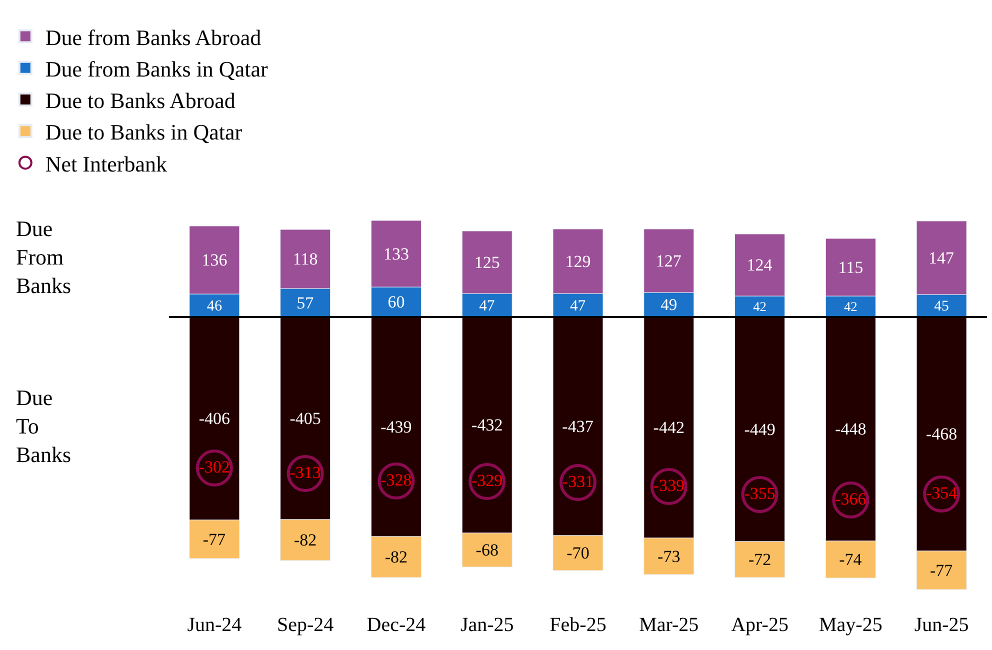  I want to click on legend-label: Due to Banks Abroad, so click(140, 101).